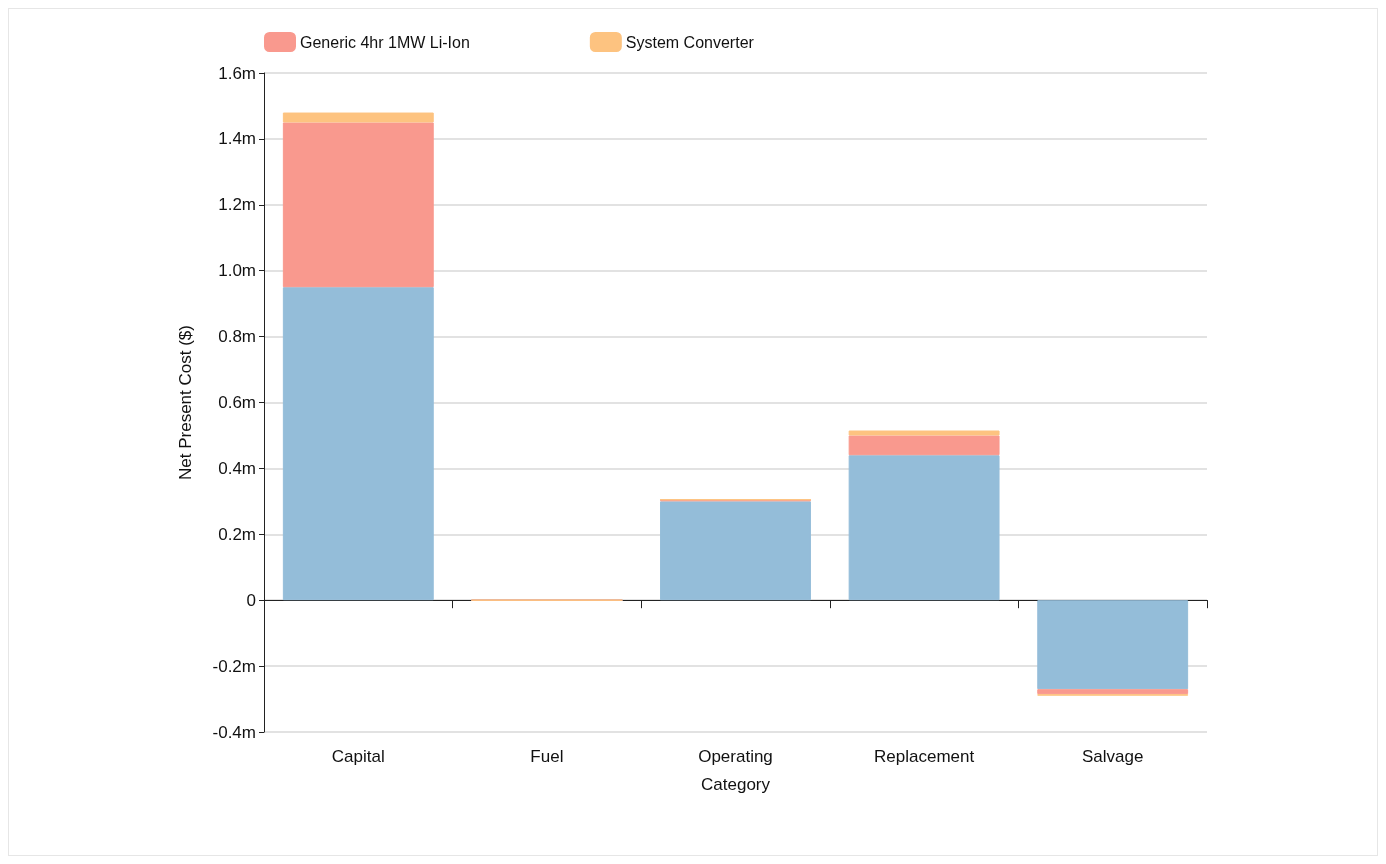 This screenshot has height=864, width=1386. I want to click on x-tick-label: Operating, so click(735, 756).